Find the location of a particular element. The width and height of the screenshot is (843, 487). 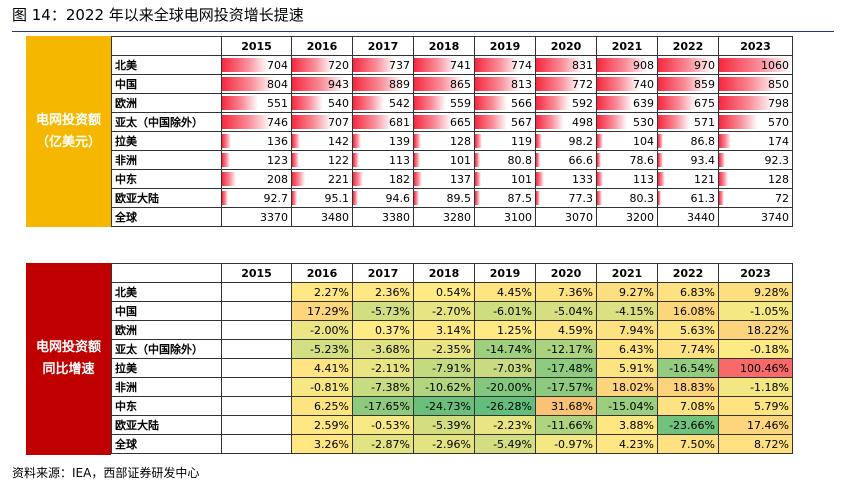

cell-value: 639 is located at coordinates (643, 103).